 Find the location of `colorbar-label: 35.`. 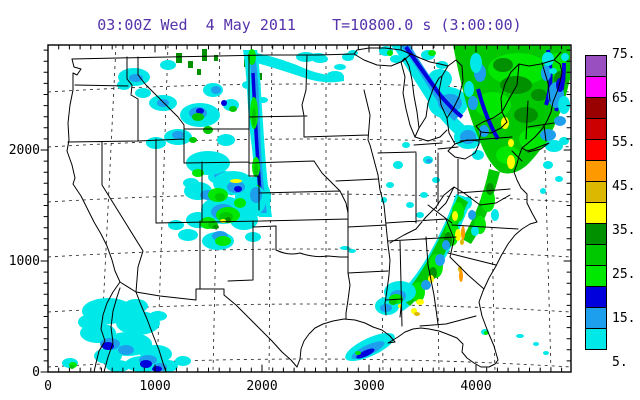

colorbar-label: 35. is located at coordinates (624, 230).